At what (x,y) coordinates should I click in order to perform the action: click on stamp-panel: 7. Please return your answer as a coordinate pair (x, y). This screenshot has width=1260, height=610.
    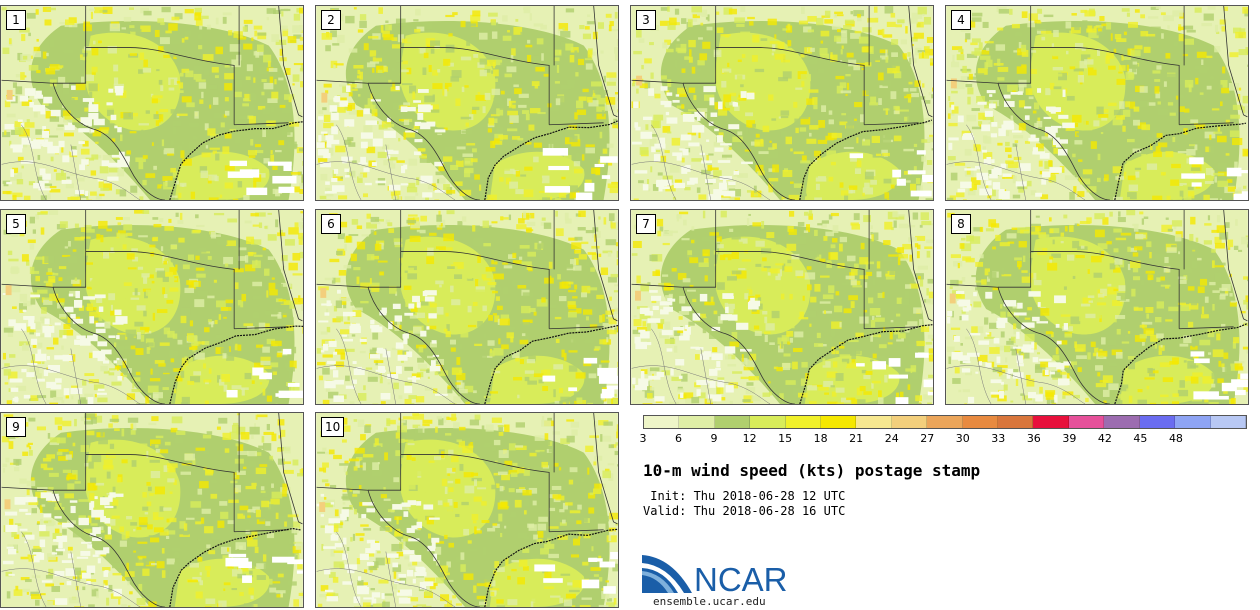
    Looking at the image, I should click on (782, 307).